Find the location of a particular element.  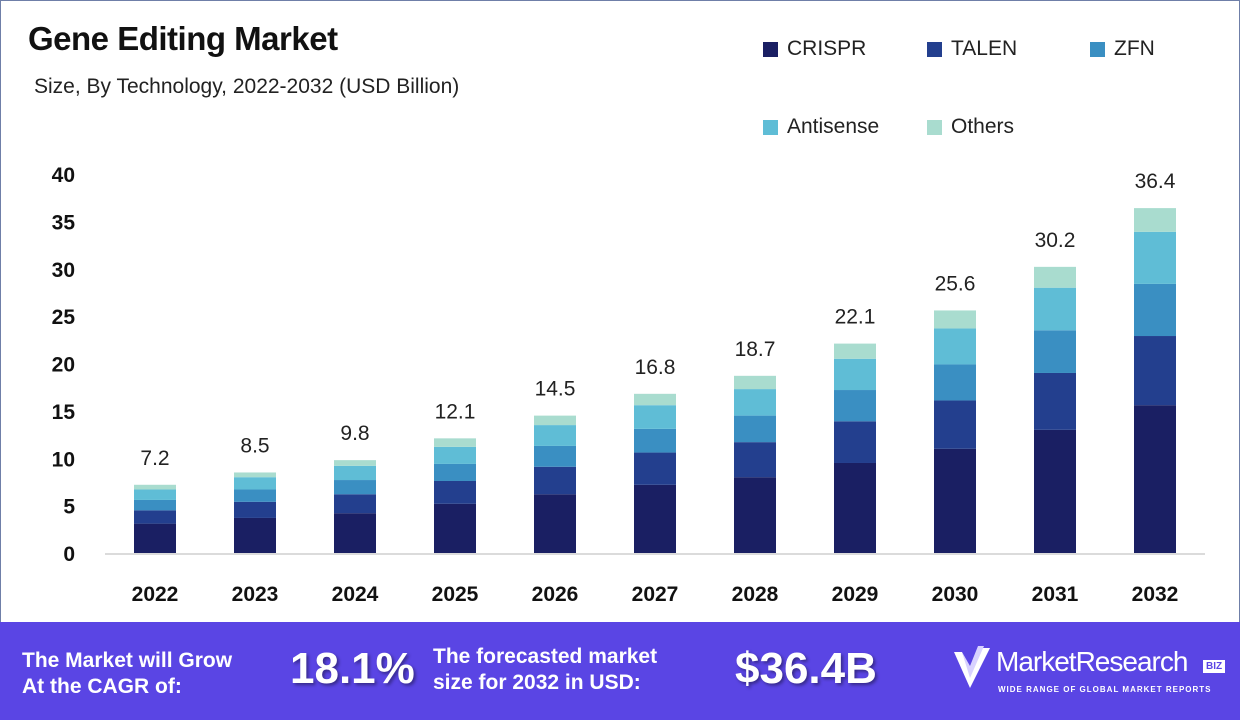

cagr-label: The Market will Grow At the CAGR of: is located at coordinates (127, 674).